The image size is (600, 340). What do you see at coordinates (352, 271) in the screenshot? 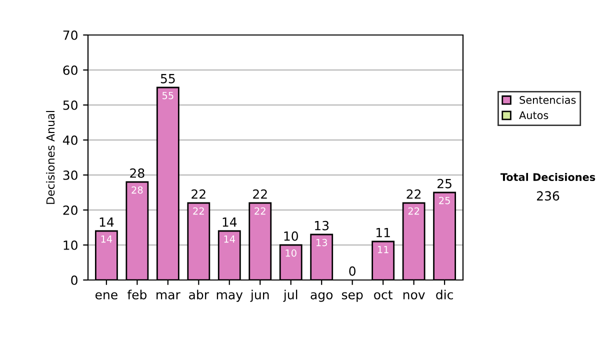
I see `total-label: 0` at bounding box center [352, 271].